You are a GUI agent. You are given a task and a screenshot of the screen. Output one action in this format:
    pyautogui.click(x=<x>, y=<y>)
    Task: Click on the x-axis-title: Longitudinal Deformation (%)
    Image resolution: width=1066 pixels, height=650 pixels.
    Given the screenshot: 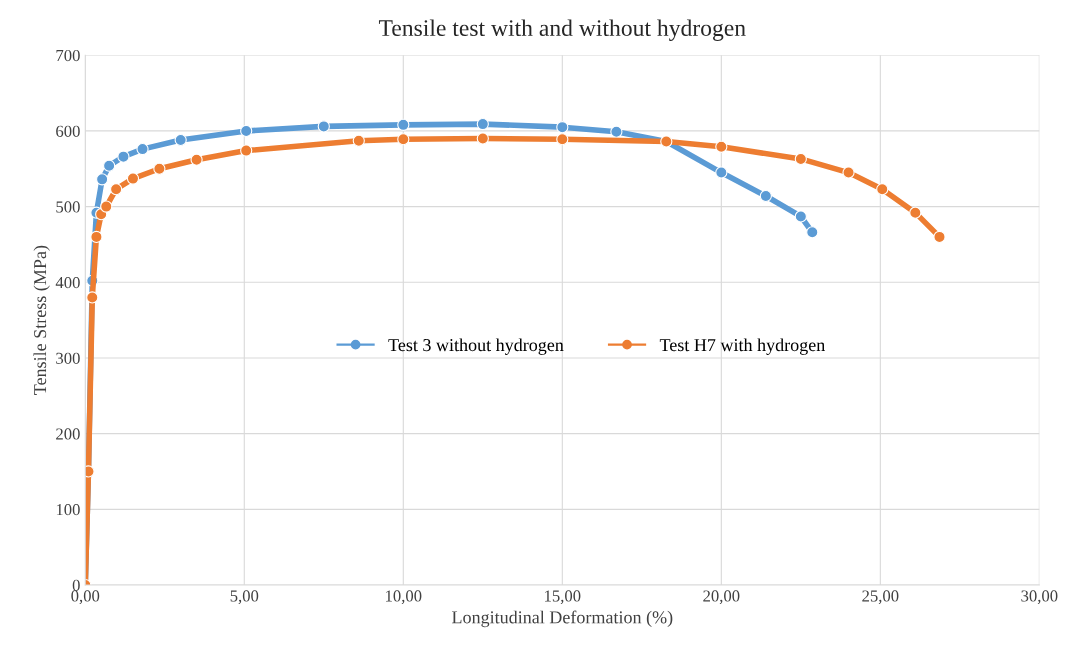 What is the action you would take?
    pyautogui.click(x=562, y=619)
    